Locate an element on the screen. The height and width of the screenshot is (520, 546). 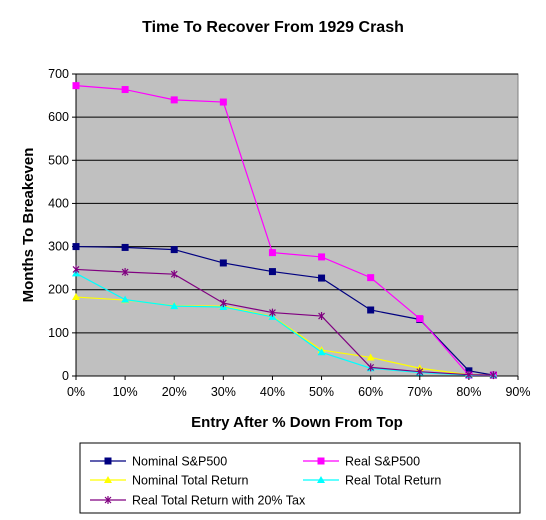
legend-item: Real Total Return is located at coordinates (372, 481).